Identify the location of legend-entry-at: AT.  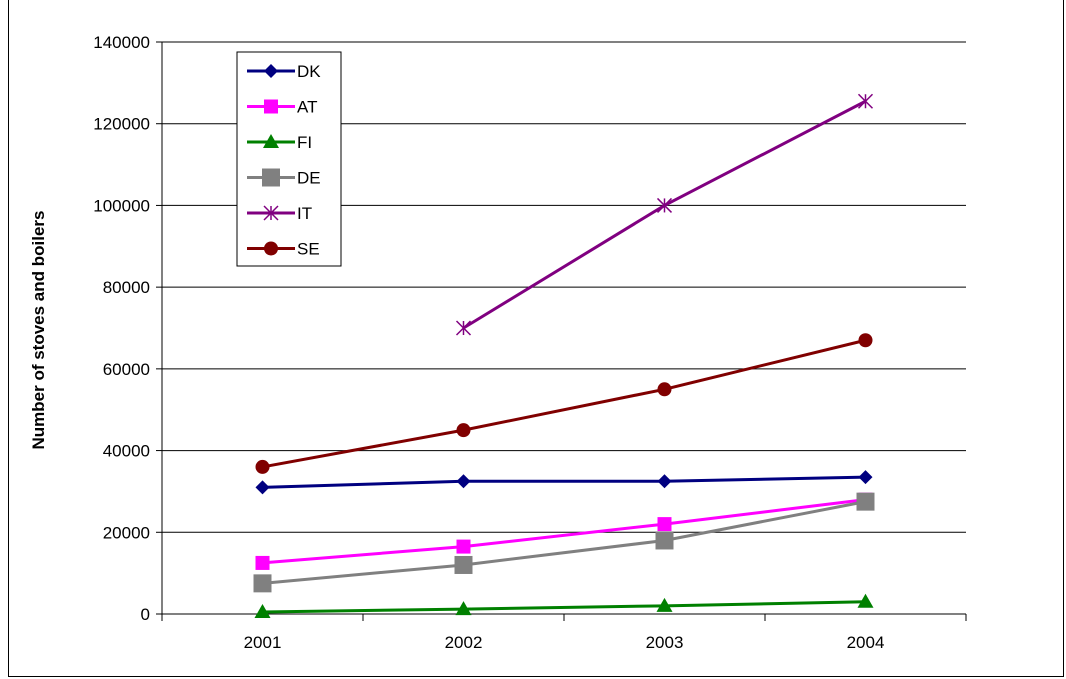
(282, 107).